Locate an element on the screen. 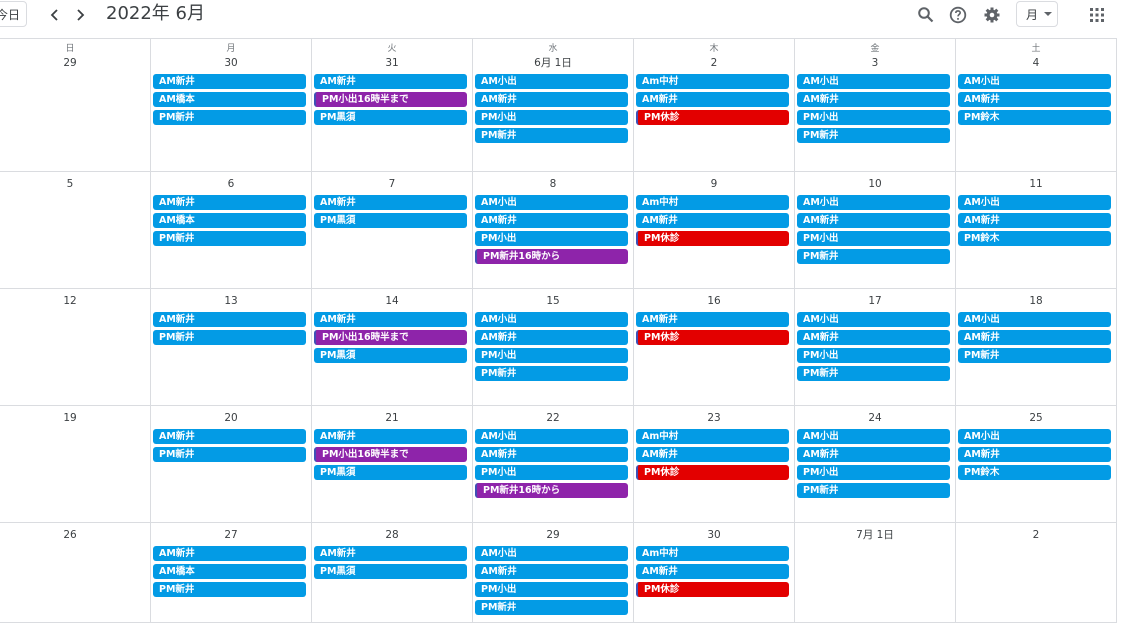 This screenshot has height=623, width=1123. day-number: 28 is located at coordinates (392, 535).